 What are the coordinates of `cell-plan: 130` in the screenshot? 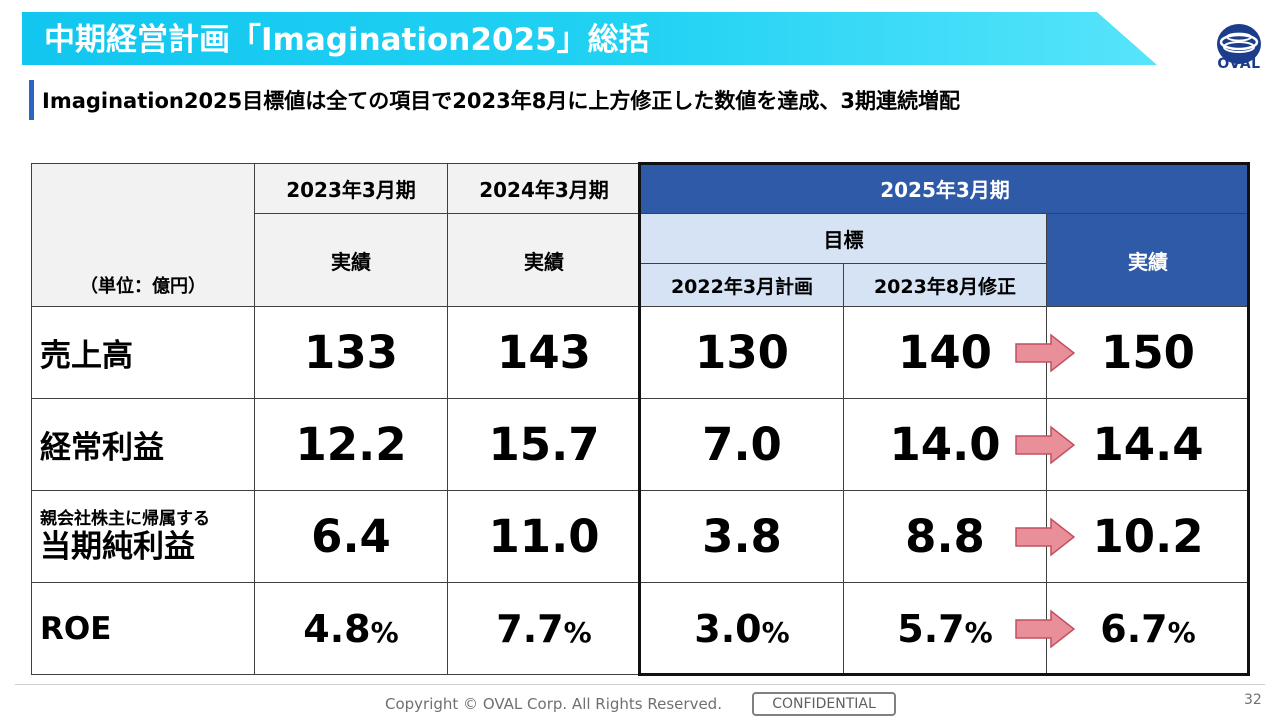 It's located at (742, 352).